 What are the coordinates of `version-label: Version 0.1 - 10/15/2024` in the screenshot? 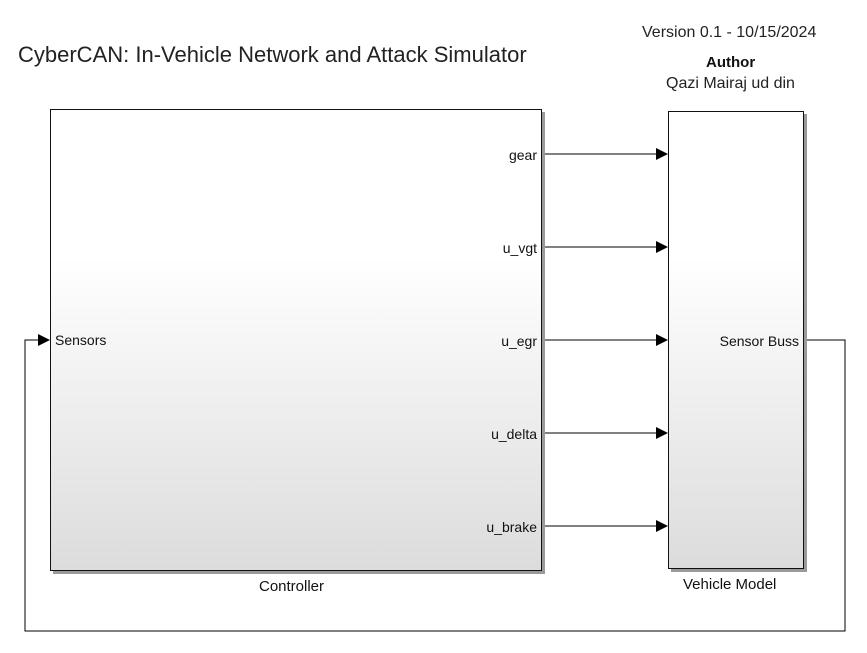 It's located at (729, 32).